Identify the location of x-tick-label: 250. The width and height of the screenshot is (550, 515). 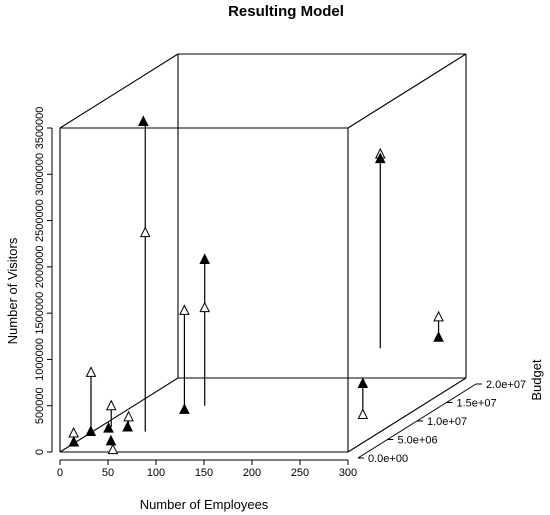
(300, 473).